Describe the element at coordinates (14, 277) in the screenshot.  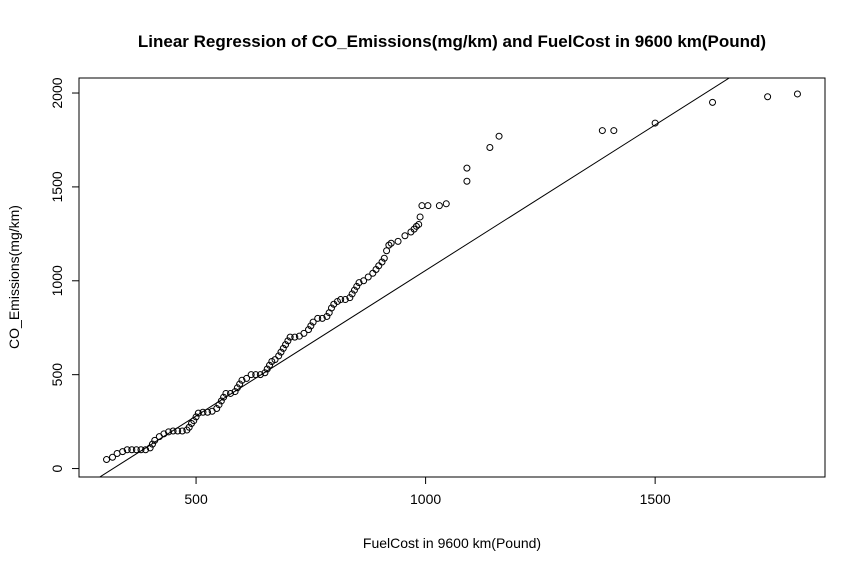
I see `y-axis-label: CO_Emissions(mg/km)` at that location.